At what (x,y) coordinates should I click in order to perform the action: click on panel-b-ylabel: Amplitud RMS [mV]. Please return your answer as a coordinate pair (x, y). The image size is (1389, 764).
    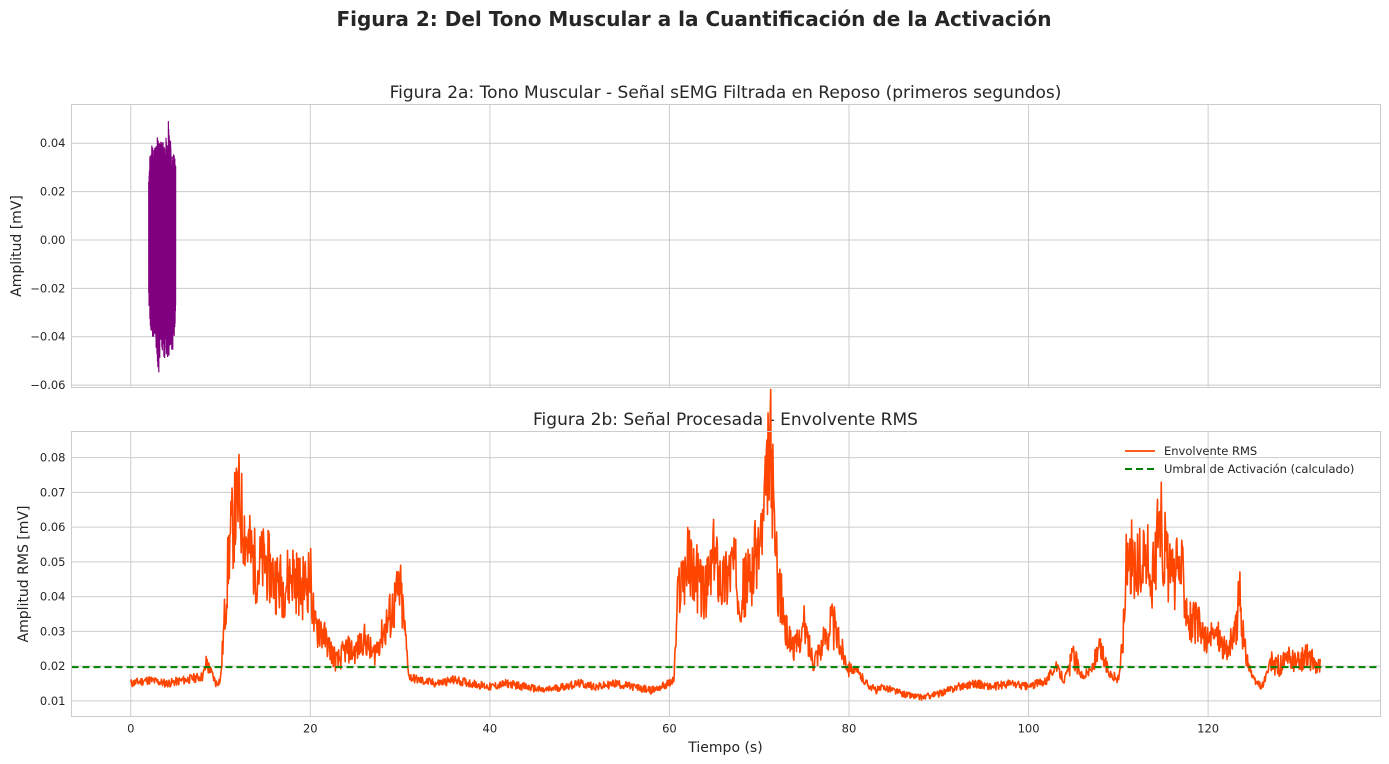
    Looking at the image, I should click on (24, 574).